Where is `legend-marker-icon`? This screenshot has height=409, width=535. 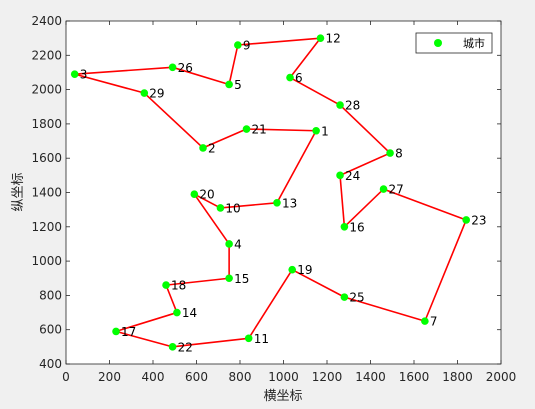 legend-marker-icon is located at coordinates (438, 43).